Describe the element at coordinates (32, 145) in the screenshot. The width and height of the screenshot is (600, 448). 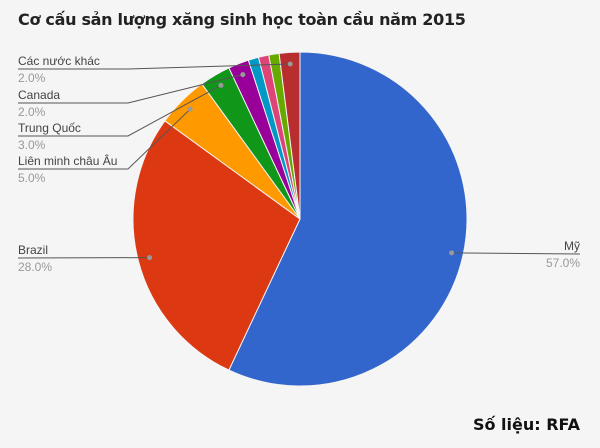
I see `slice-value-3: 3.0%` at that location.